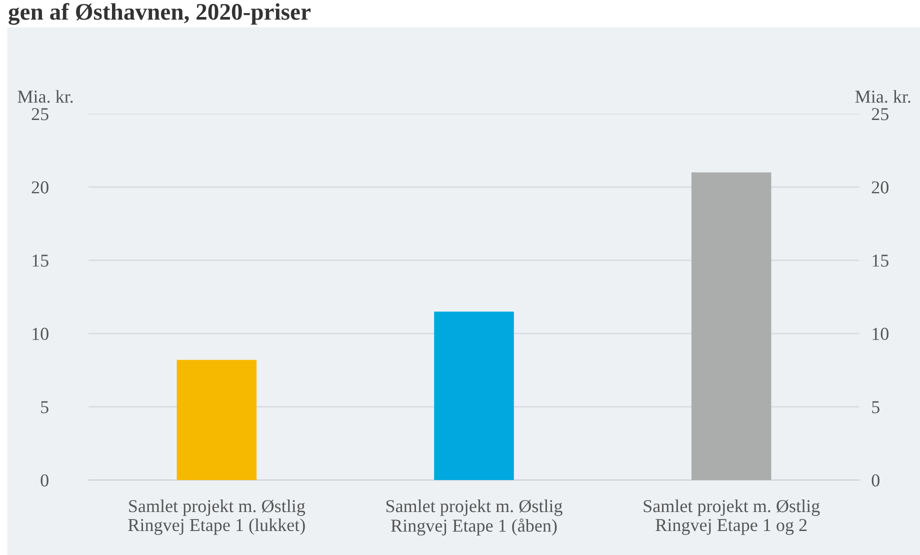 Image resolution: width=920 pixels, height=555 pixels. What do you see at coordinates (880, 334) in the screenshot?
I see `y2-tick-label: 10` at bounding box center [880, 334].